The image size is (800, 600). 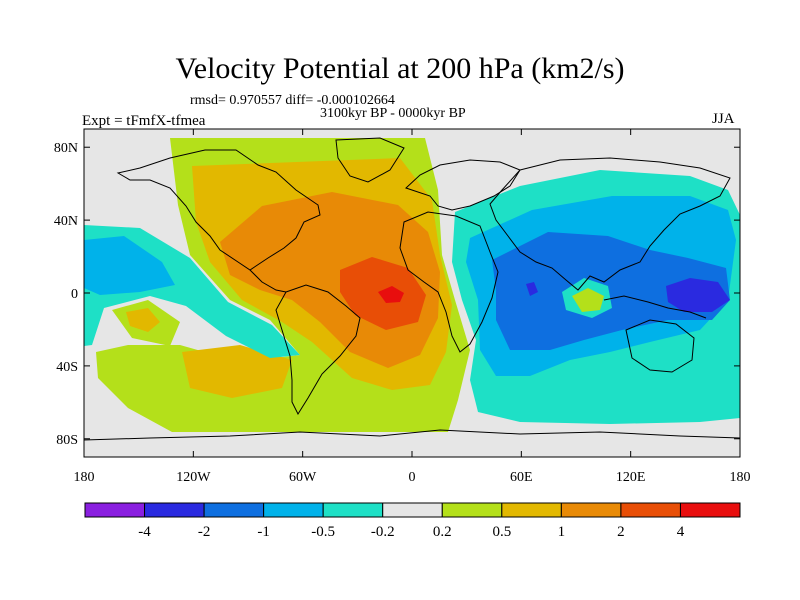 What do you see at coordinates (370, 160) in the screenshot?
I see `coast-greenland` at bounding box center [370, 160].